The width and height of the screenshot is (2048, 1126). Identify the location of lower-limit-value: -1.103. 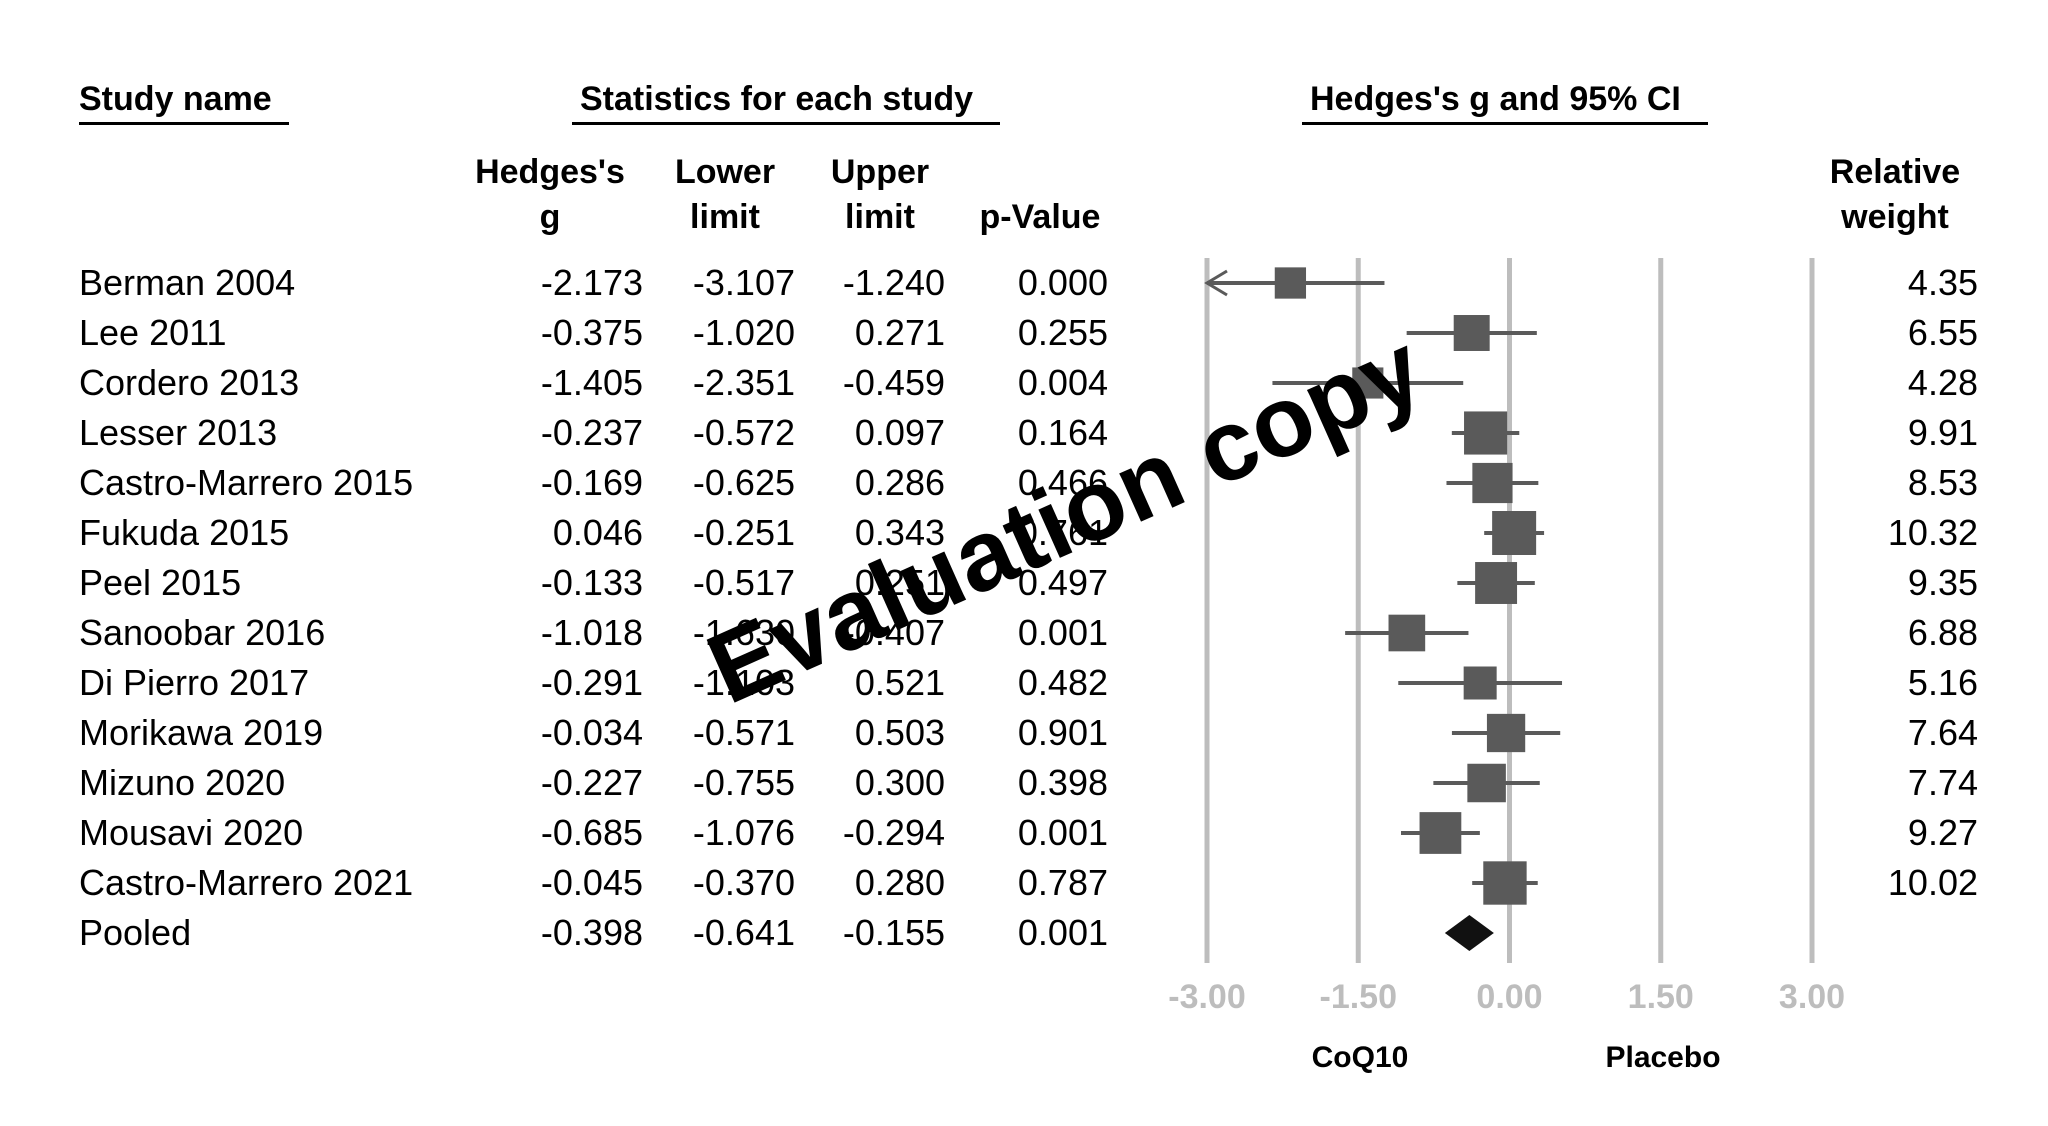
(743, 682).